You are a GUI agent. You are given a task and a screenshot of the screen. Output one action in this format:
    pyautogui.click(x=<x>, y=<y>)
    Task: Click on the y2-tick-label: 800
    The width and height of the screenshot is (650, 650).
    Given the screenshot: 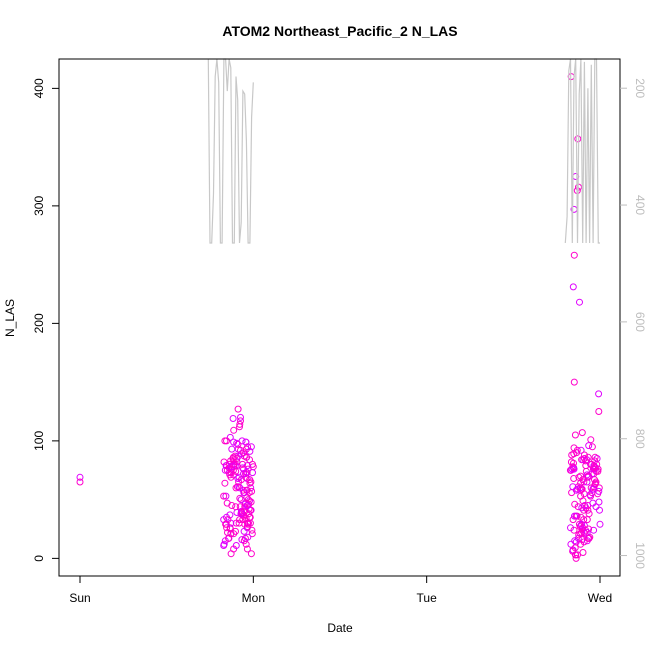 What is the action you would take?
    pyautogui.click(x=640, y=439)
    